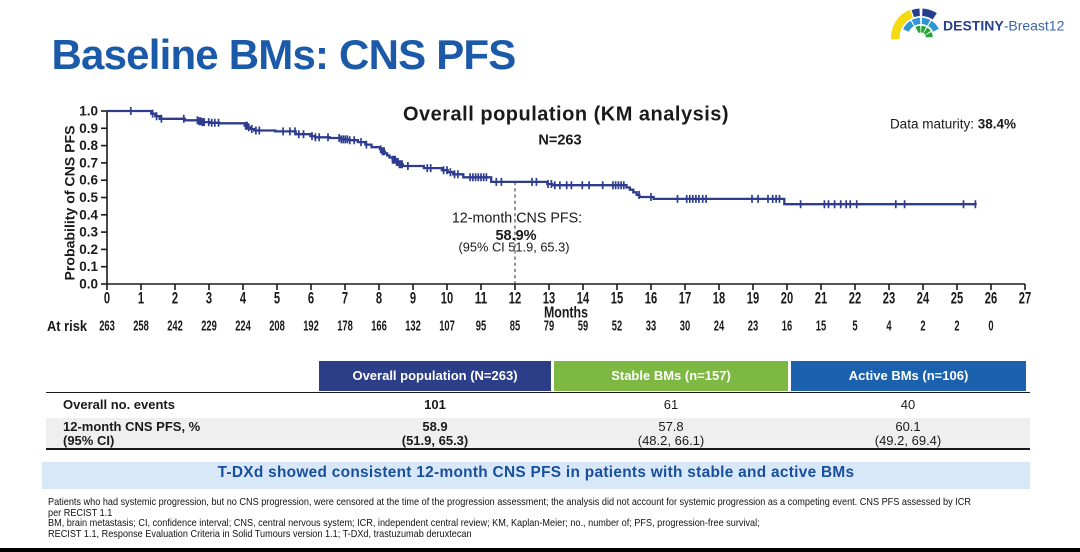 This screenshot has height=552, width=1080. Describe the element at coordinates (515, 236) in the screenshot. I see `svg-text: 58.9%` at that location.